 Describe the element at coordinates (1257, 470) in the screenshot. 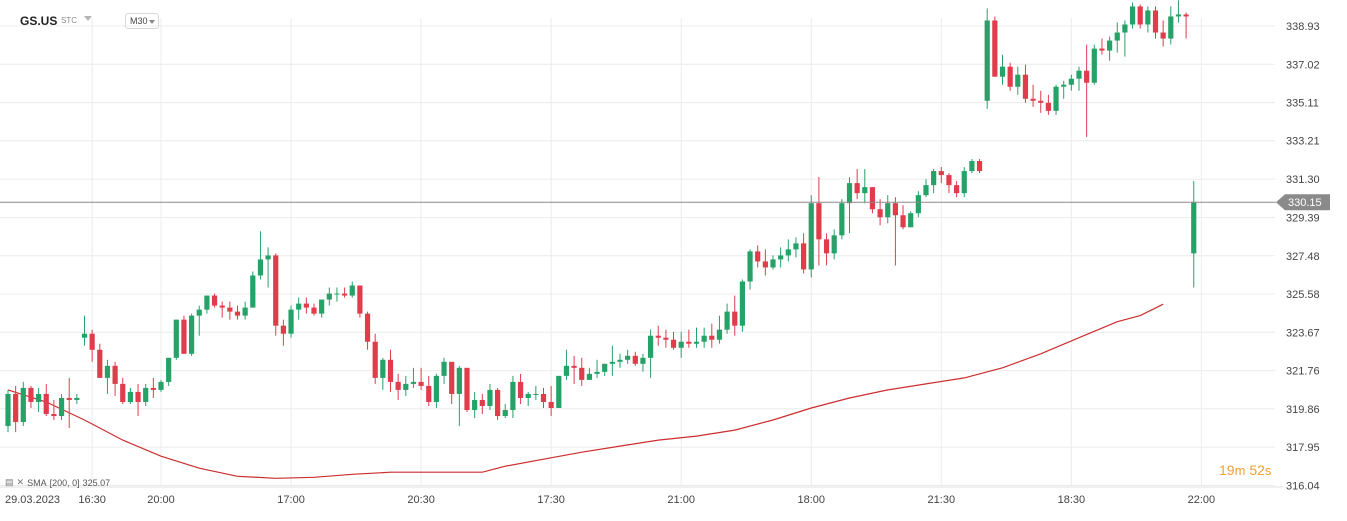

I see `timer-seconds: 52` at that location.